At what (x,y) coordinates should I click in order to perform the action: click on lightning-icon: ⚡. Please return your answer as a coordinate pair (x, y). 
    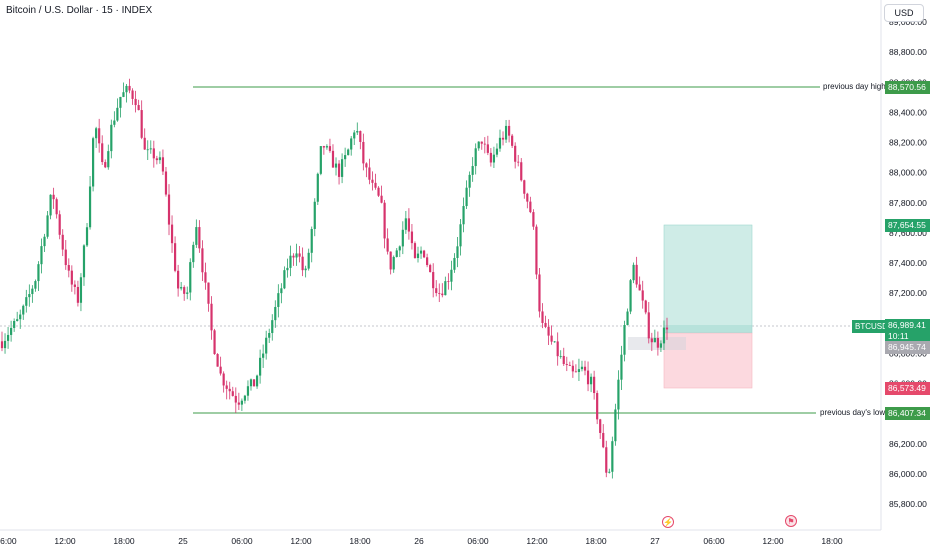
    Looking at the image, I should click on (668, 522).